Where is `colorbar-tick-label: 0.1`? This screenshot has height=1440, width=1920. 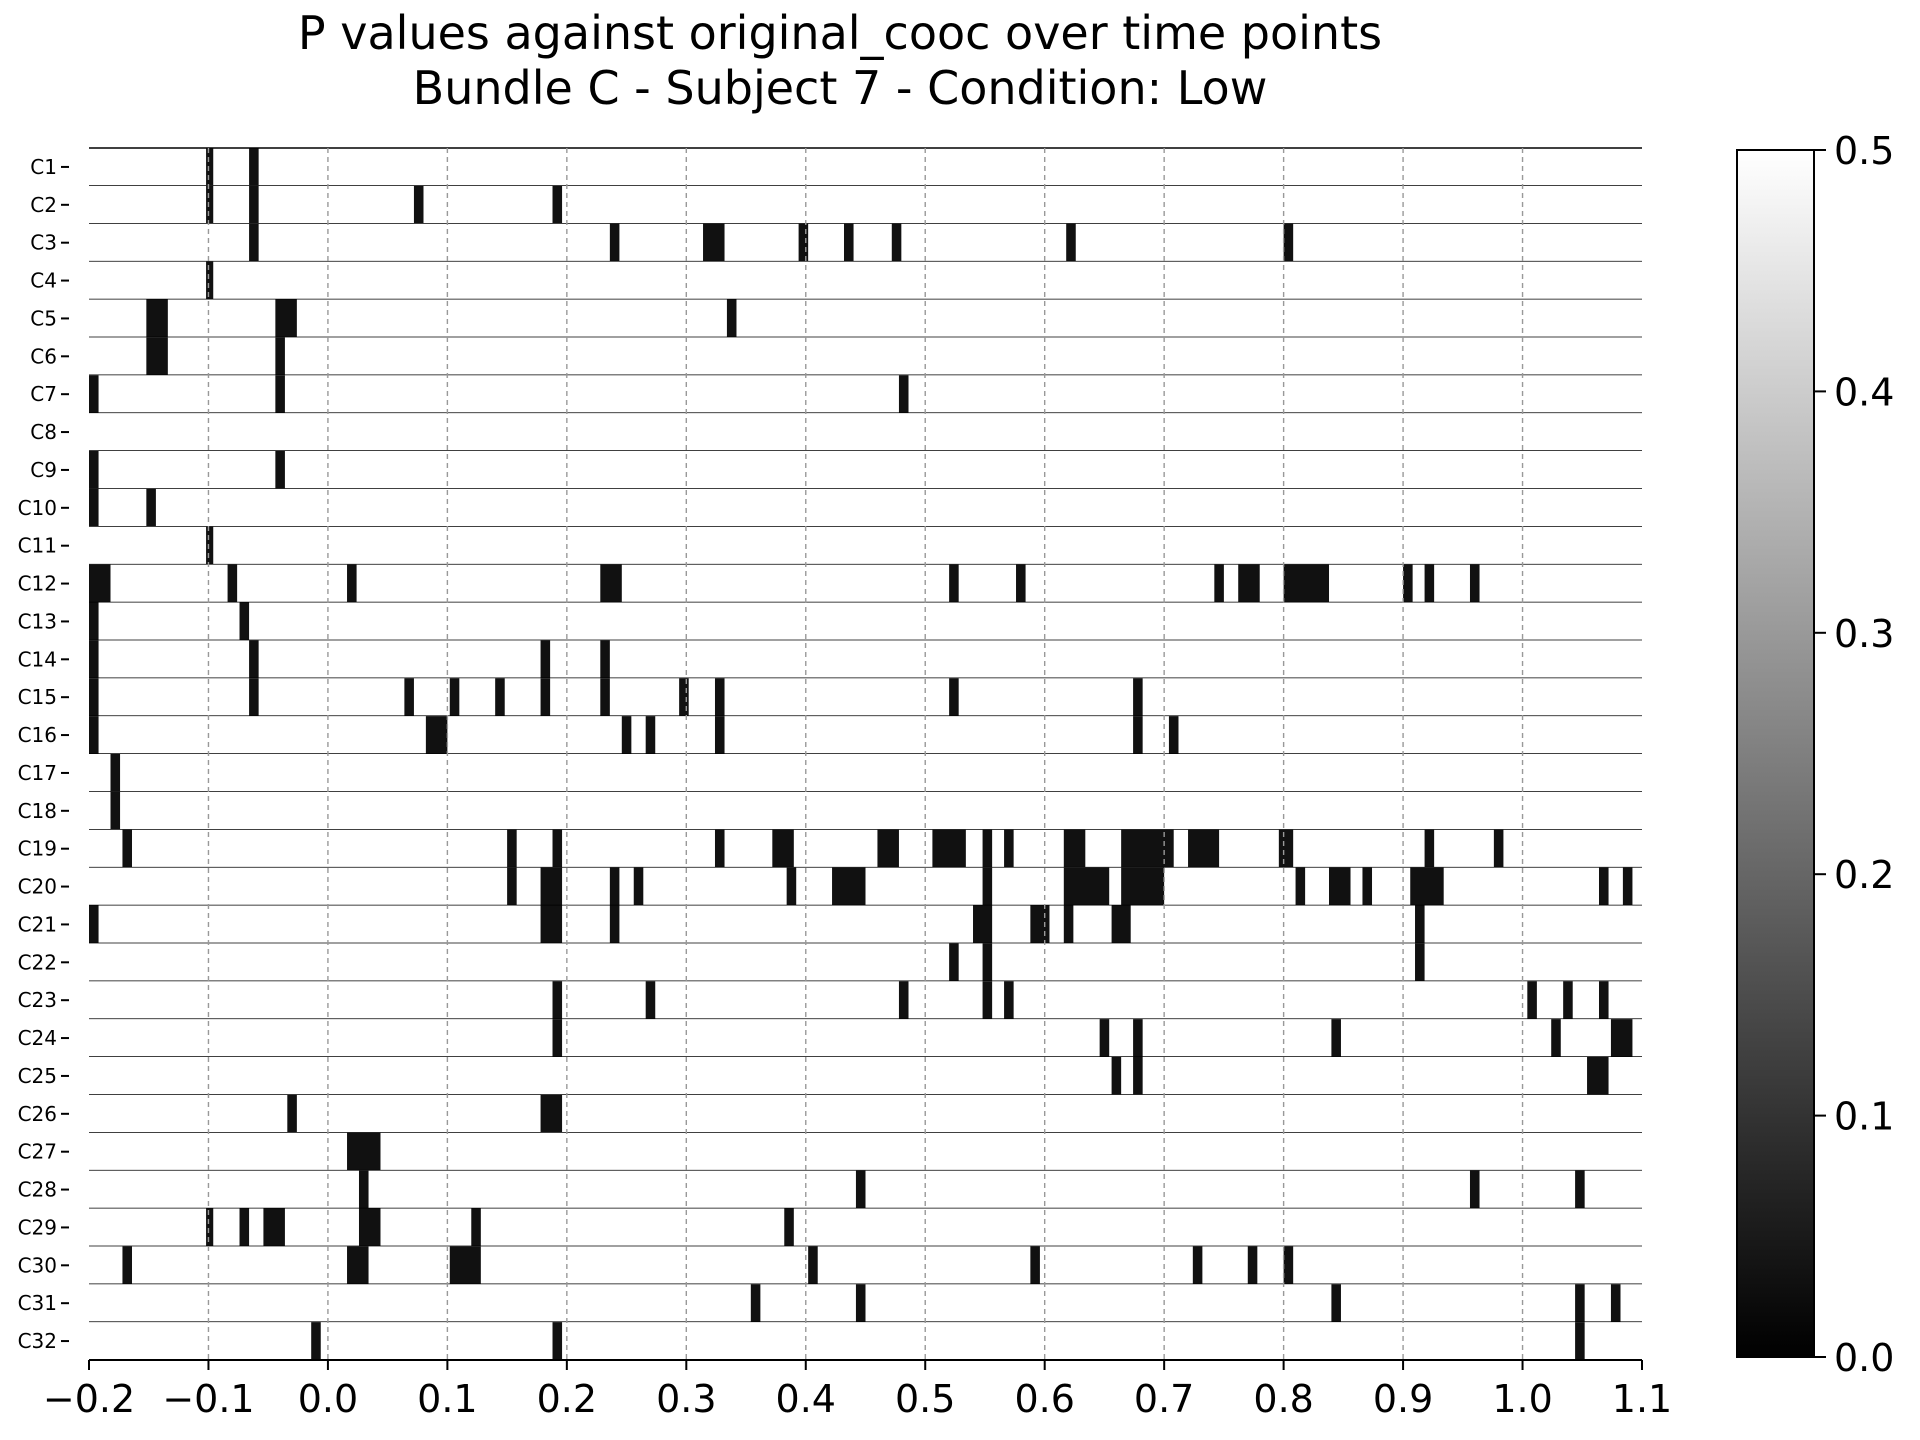 colorbar-tick-label: 0.1 is located at coordinates (1864, 1117).